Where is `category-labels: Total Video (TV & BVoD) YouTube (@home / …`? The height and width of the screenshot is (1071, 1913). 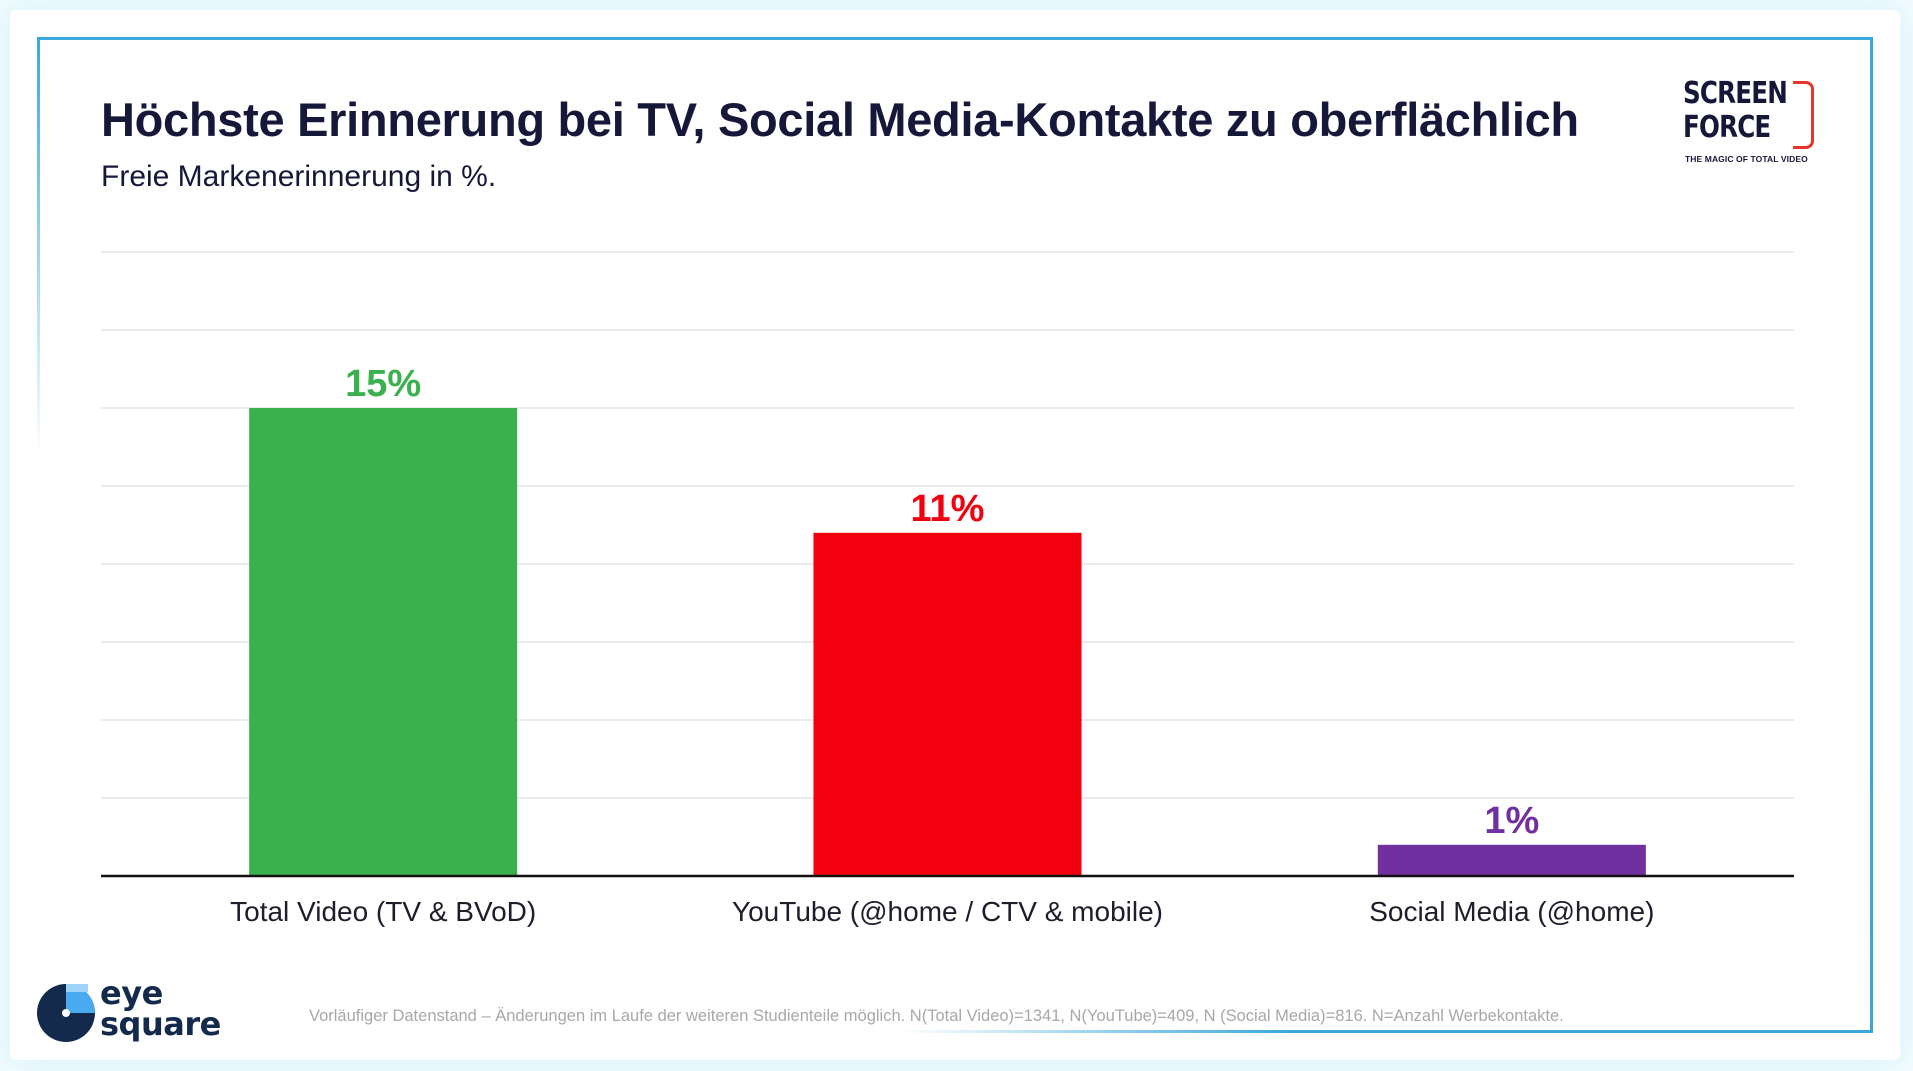
category-labels: Total Video (TV & BVoD) YouTube (@home / … is located at coordinates (942, 911).